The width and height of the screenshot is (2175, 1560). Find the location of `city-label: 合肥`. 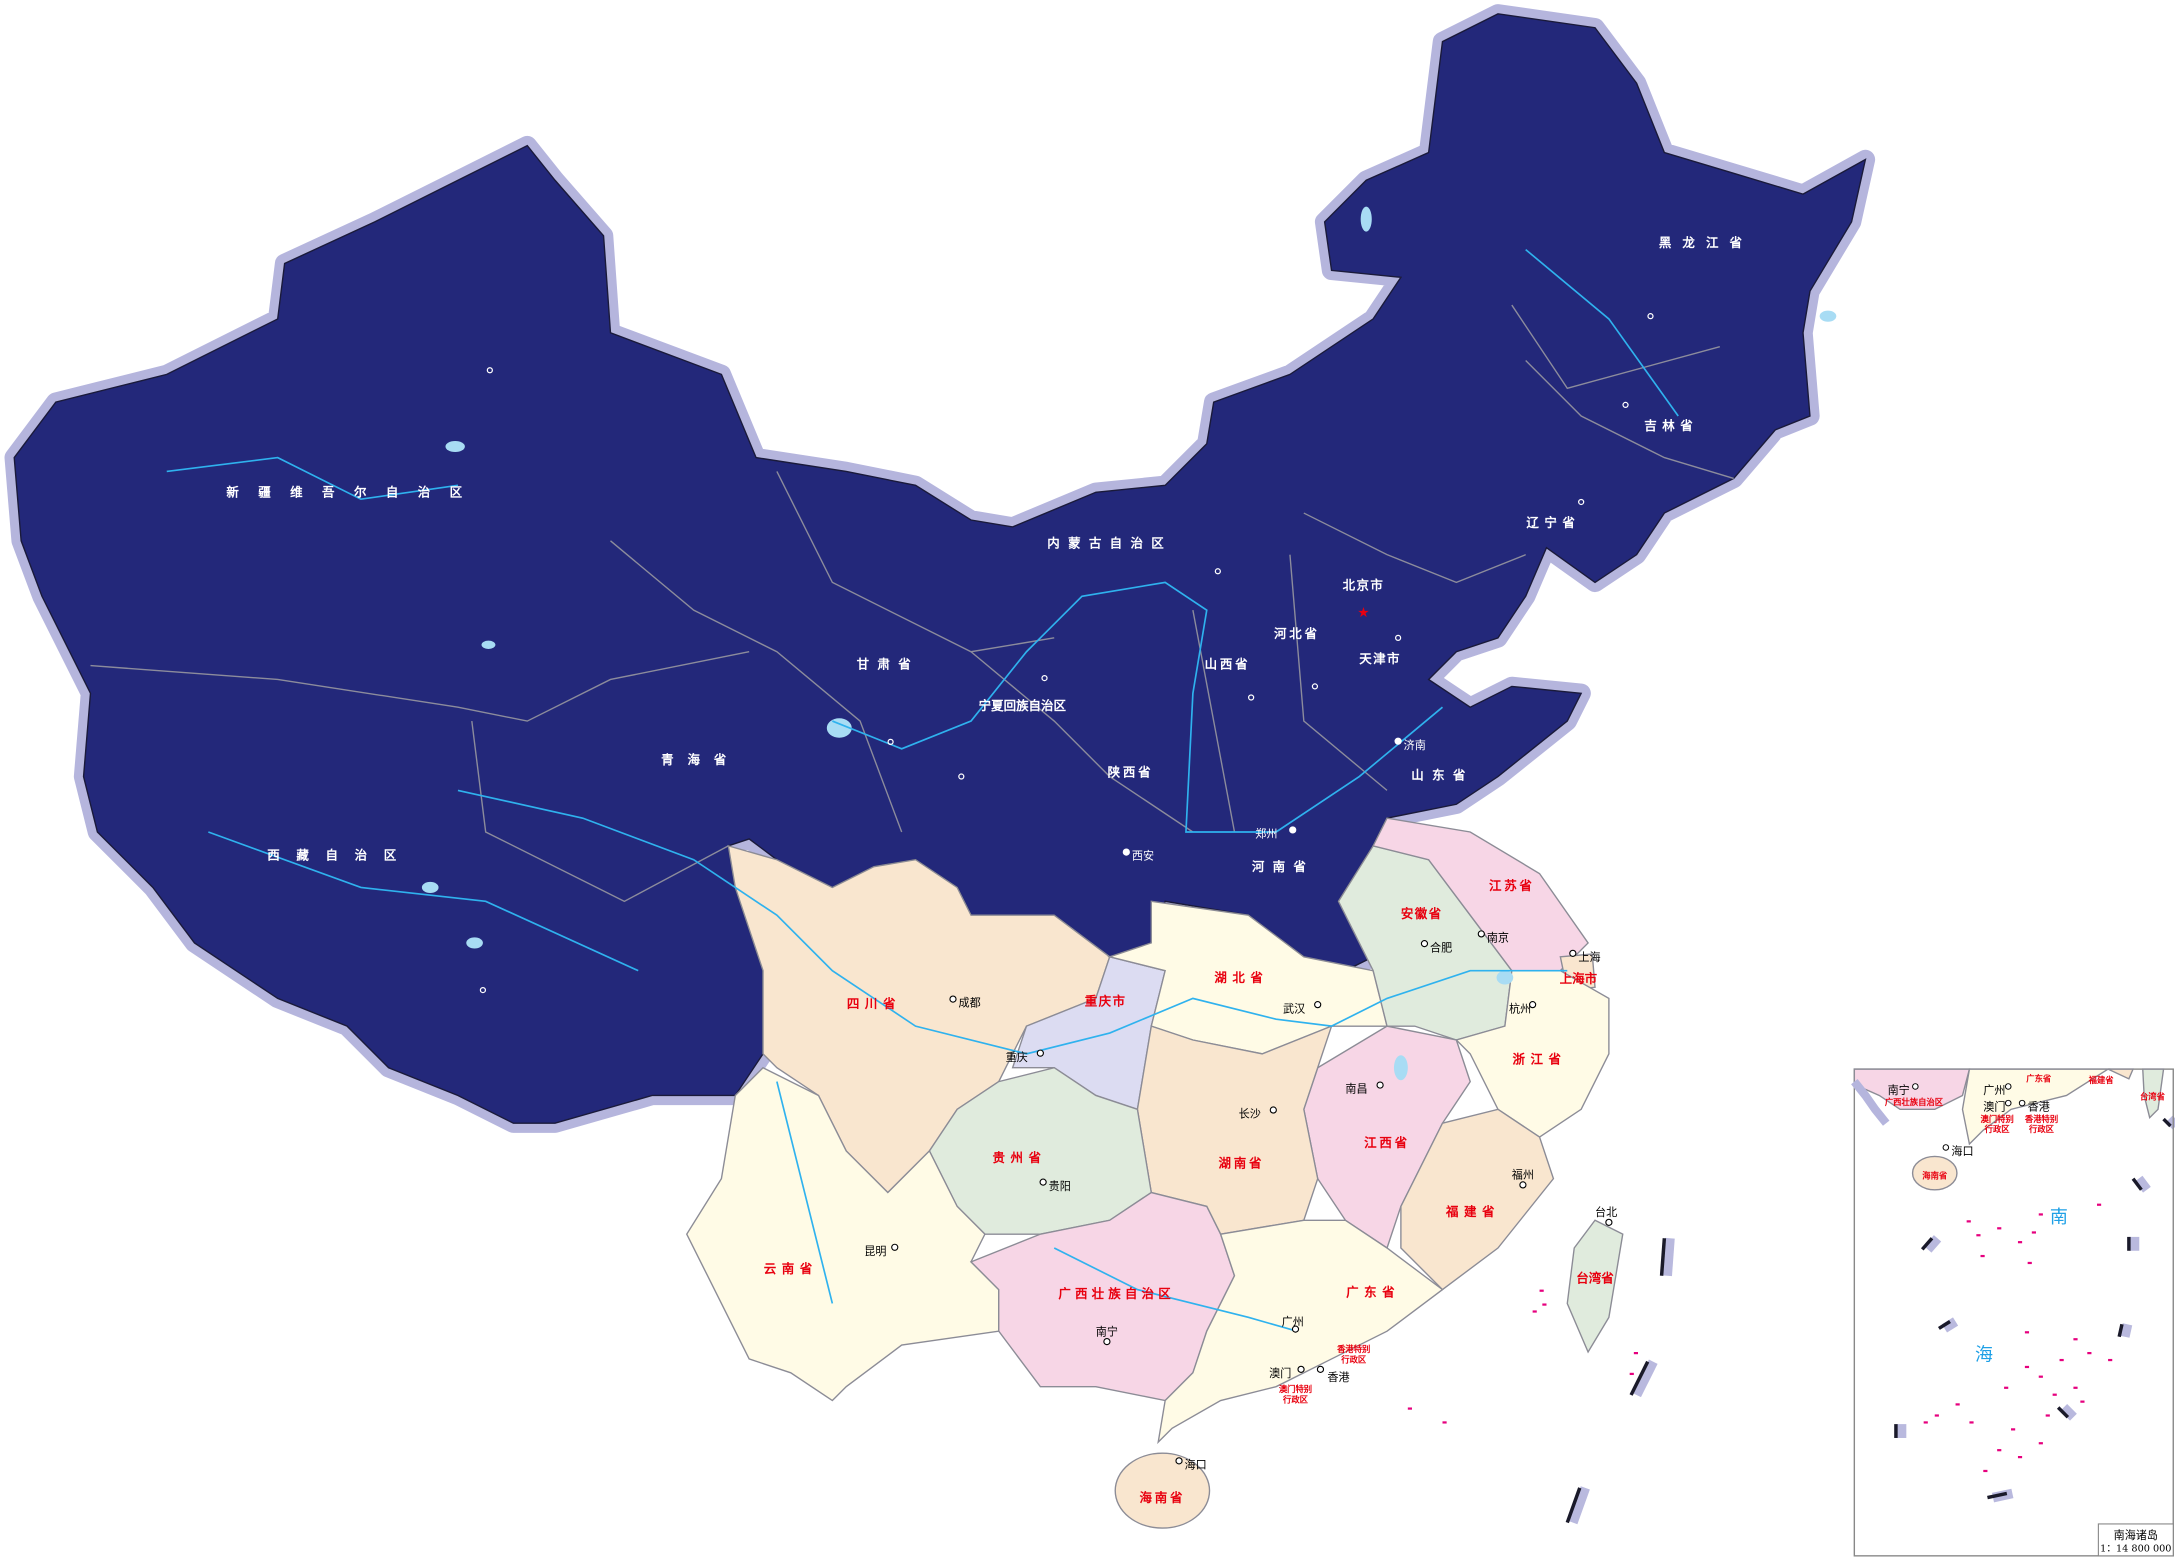

city-label: 合肥 is located at coordinates (1441, 947).